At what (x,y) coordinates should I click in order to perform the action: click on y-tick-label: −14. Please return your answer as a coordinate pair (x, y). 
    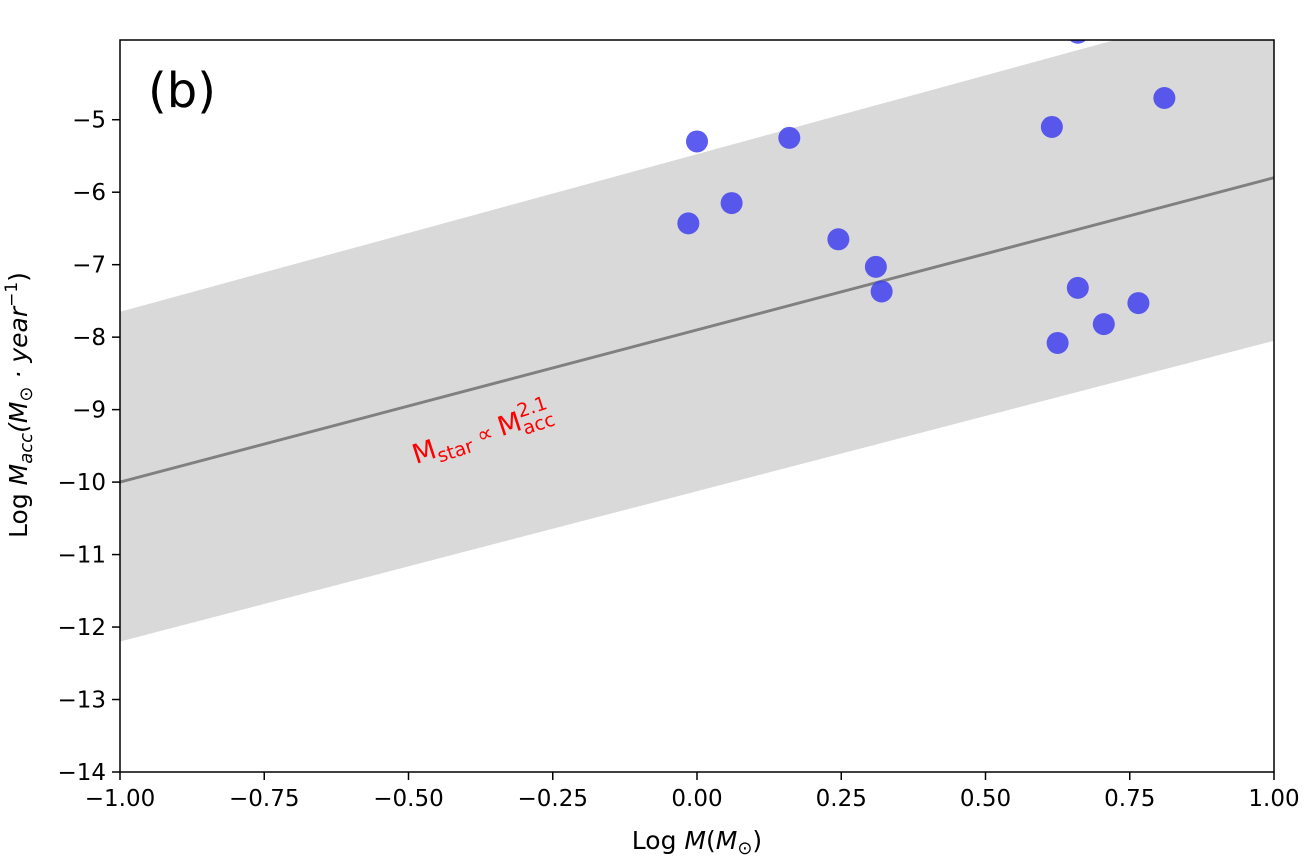
    Looking at the image, I should click on (81, 773).